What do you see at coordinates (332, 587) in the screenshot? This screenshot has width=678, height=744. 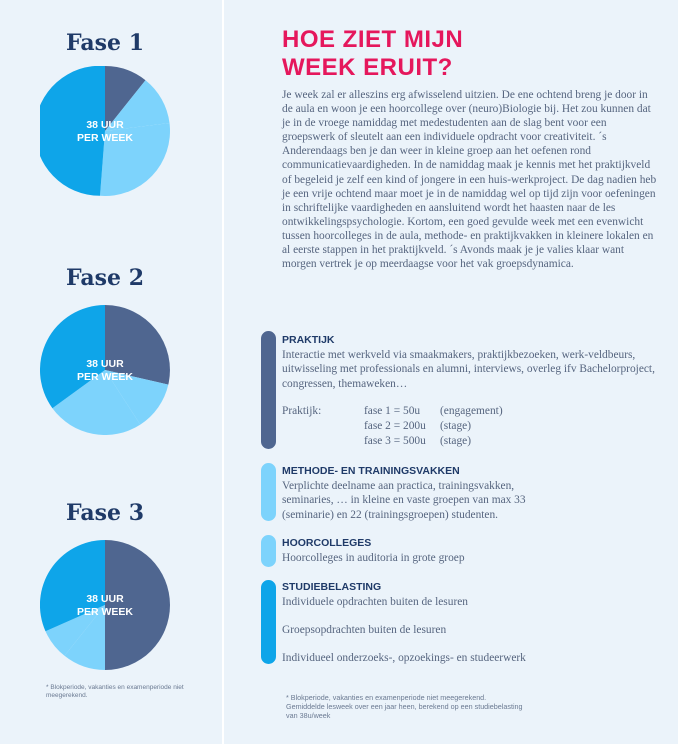 I see `studiebelasting-heading: STUDIEBELASTING` at bounding box center [332, 587].